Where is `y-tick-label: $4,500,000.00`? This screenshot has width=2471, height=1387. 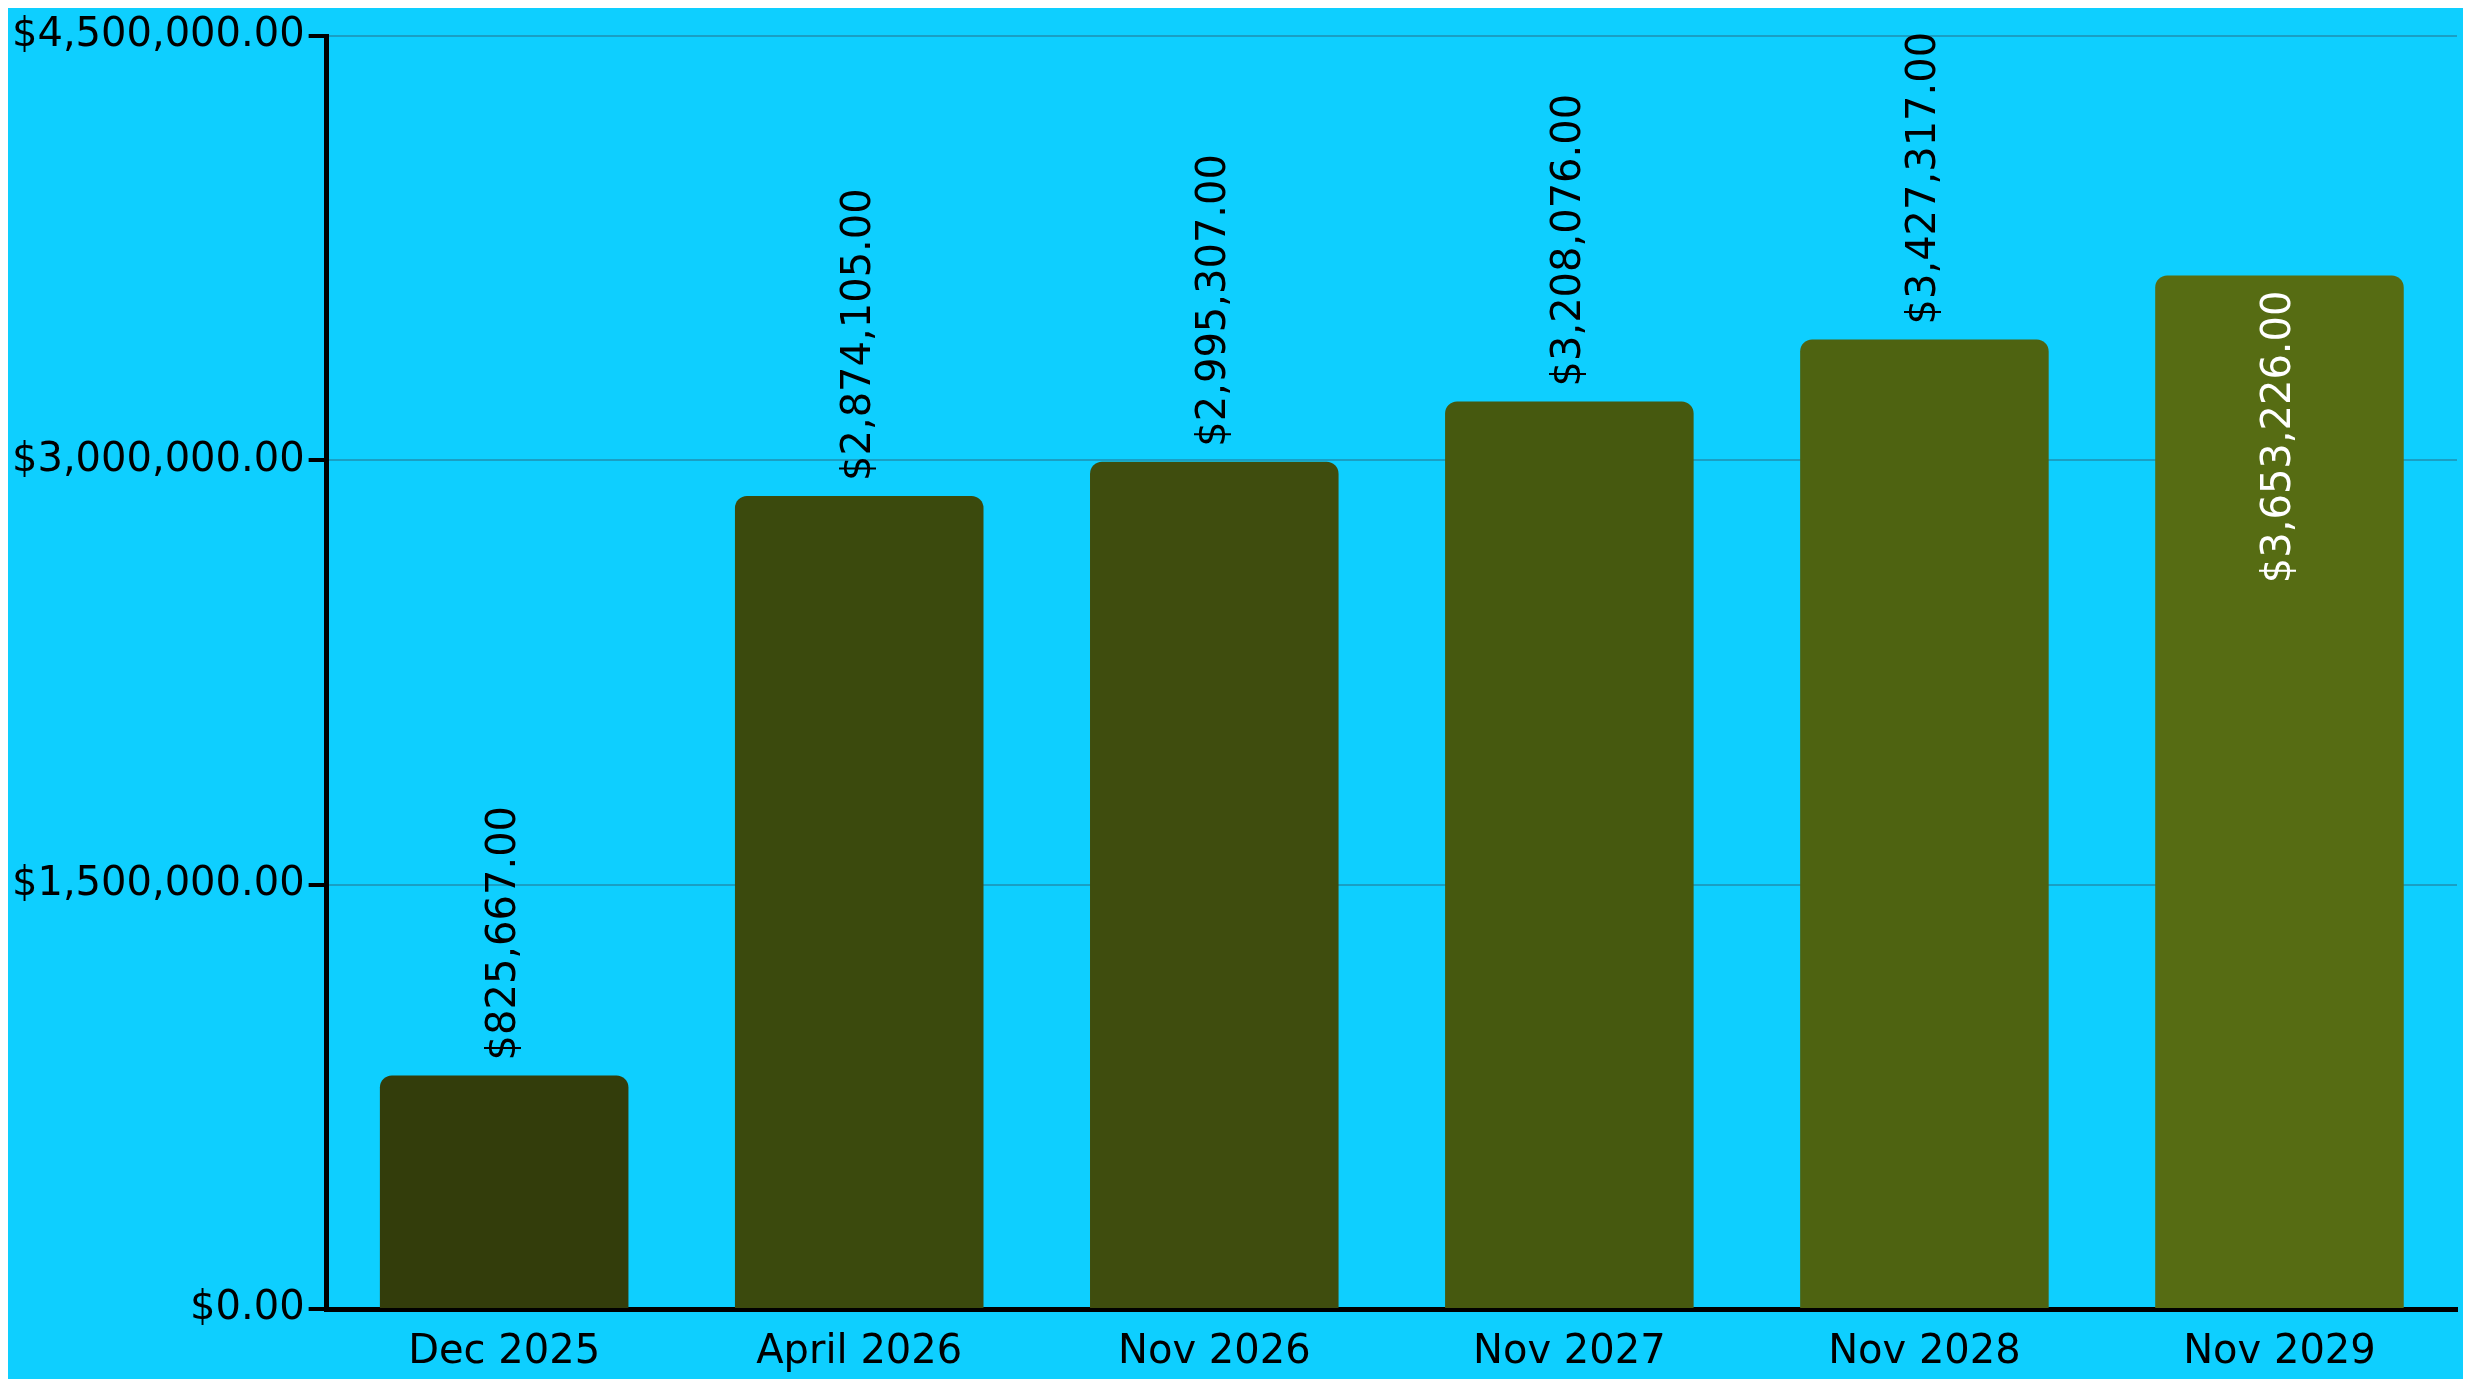
y-tick-label: $4,500,000.00 is located at coordinates (158, 32).